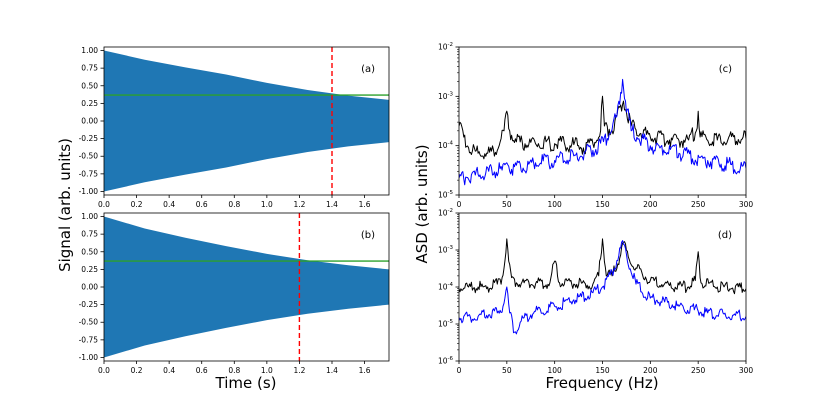 This screenshot has width=830, height=407. What do you see at coordinates (246, 383) in the screenshot?
I see `x-axis-label-time: Time (s)` at bounding box center [246, 383].